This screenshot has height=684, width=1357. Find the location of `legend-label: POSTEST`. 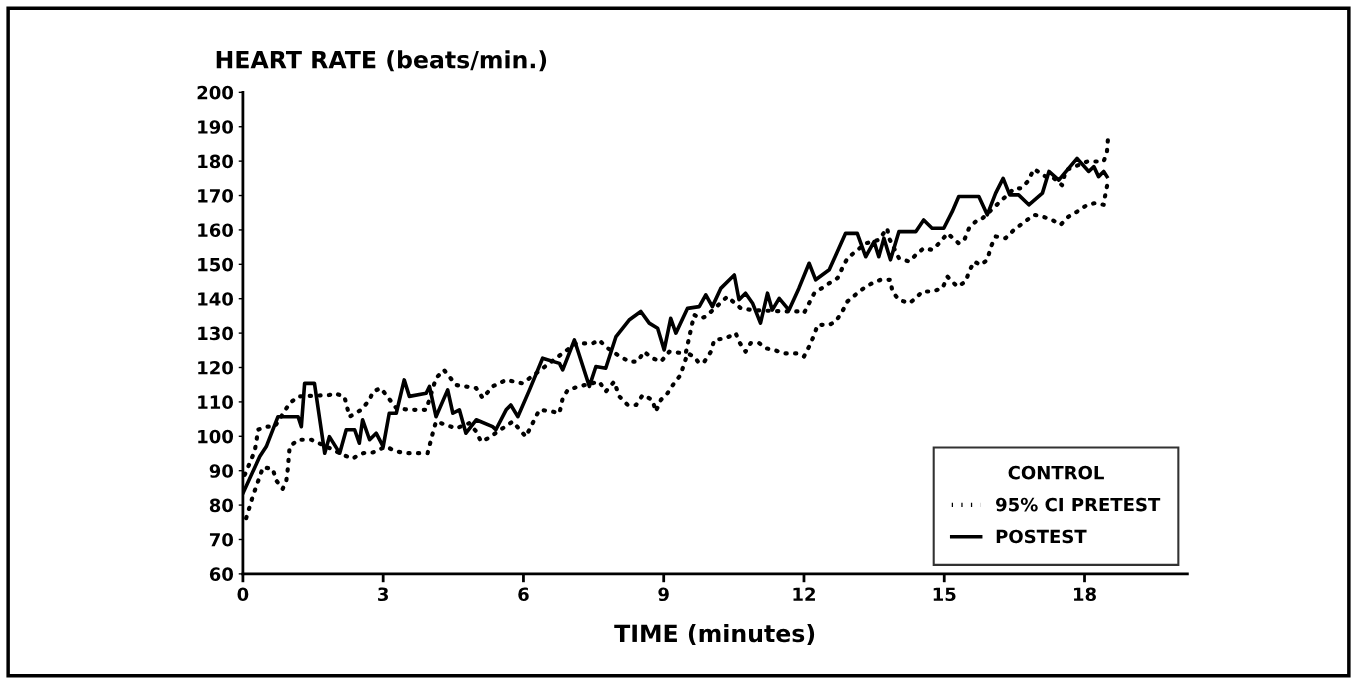

legend-label: POSTEST is located at coordinates (1041, 536).